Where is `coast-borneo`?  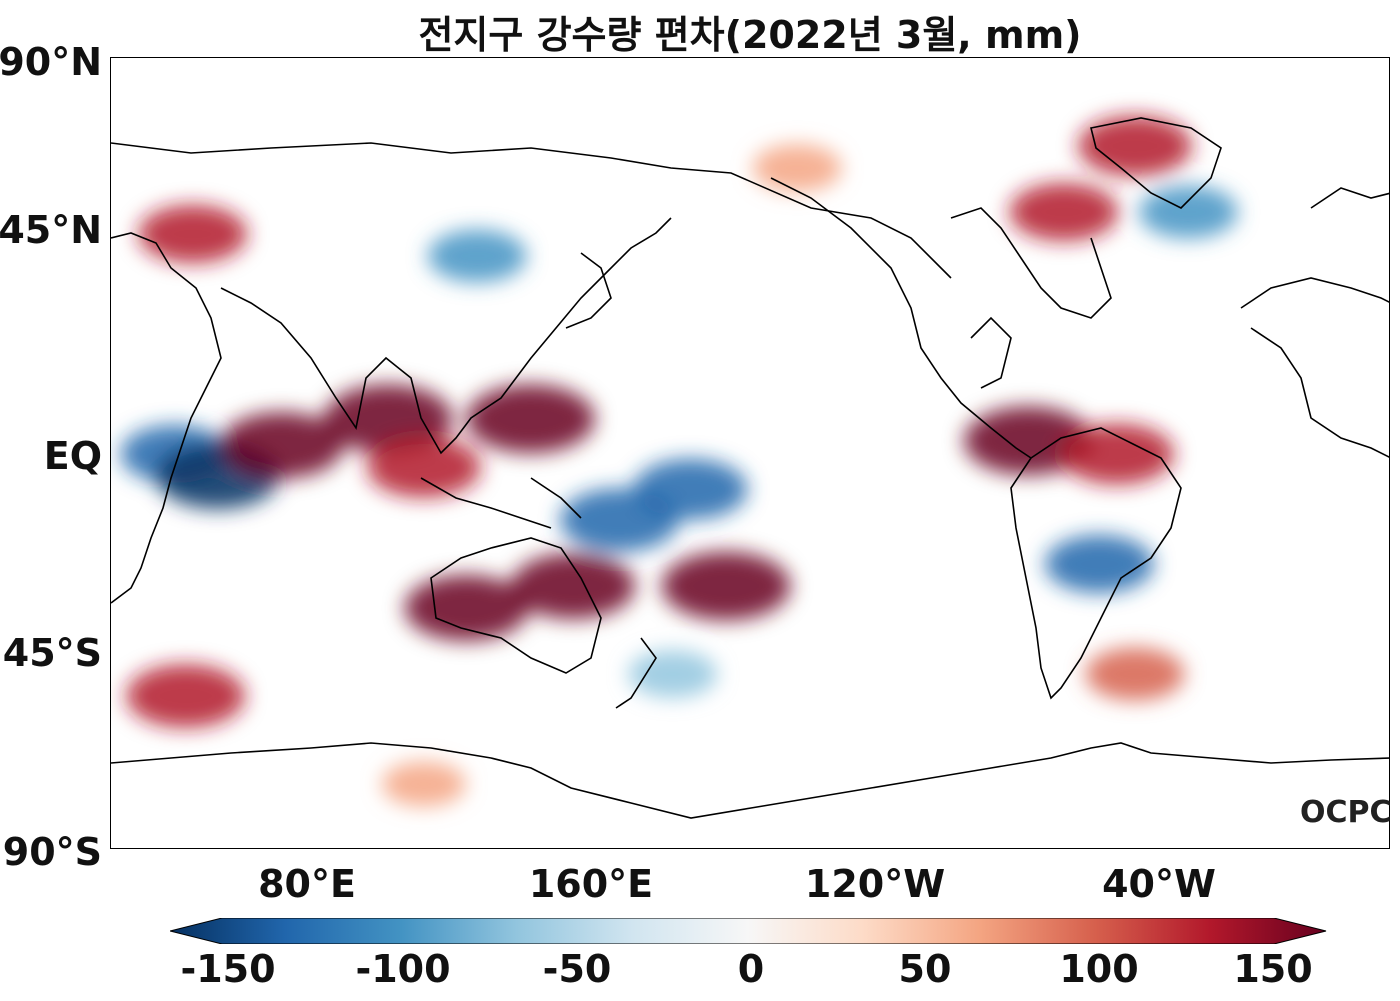 coast-borneo is located at coordinates (556, 498).